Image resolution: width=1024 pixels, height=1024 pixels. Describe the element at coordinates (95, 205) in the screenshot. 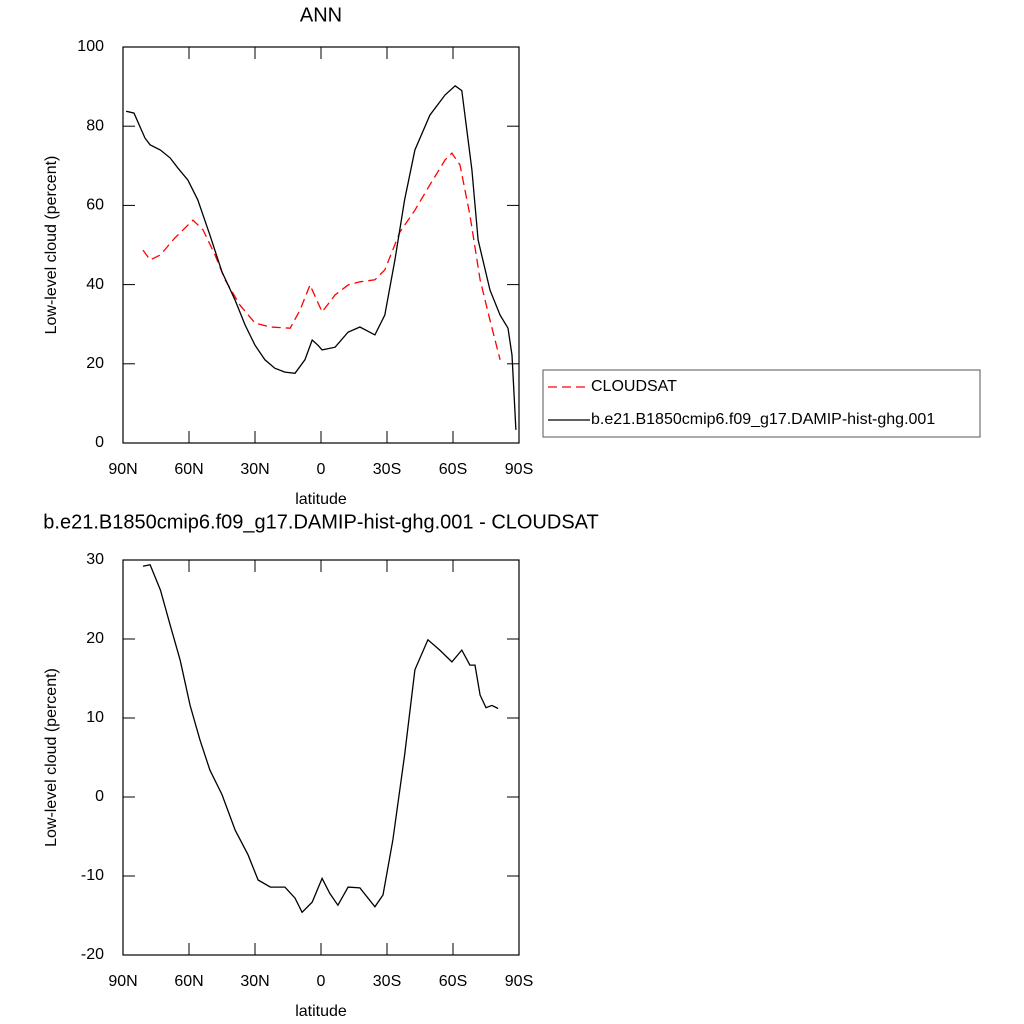

I see `y-tick-label: 60` at that location.